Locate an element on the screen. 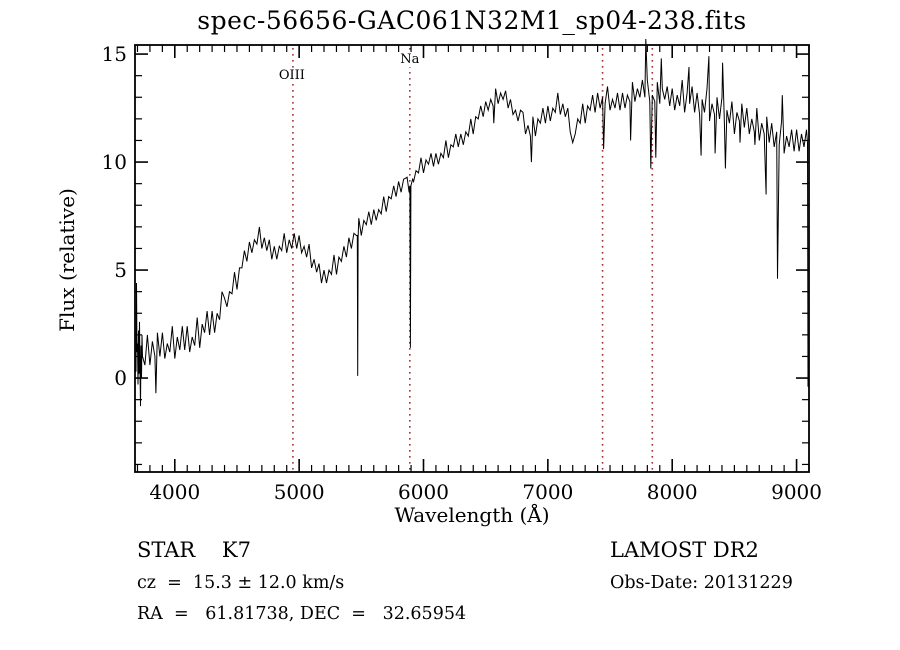 Image resolution: width=900 pixels, height=650 pixels. y-axis-label: Flux (relative) is located at coordinates (67, 260).